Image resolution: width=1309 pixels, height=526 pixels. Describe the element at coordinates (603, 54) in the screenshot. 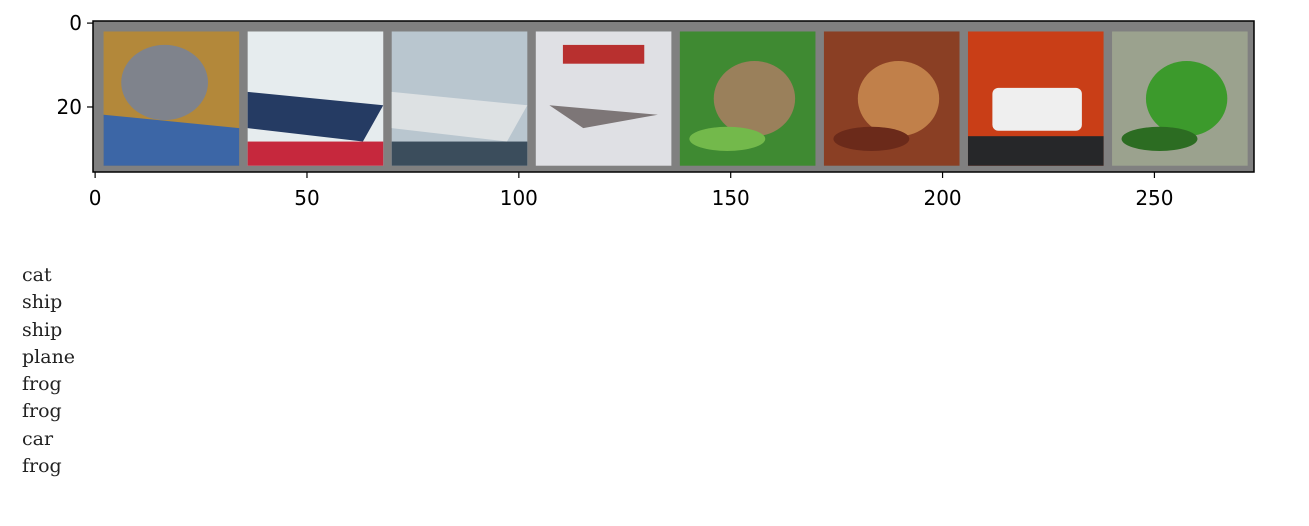

I see `poster-text-shape` at that location.